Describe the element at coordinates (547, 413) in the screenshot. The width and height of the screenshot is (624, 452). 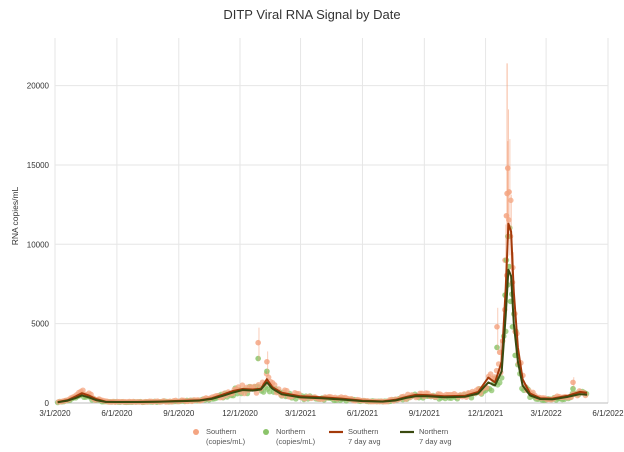
I see `x-tick-label: 3/1/2022` at that location.